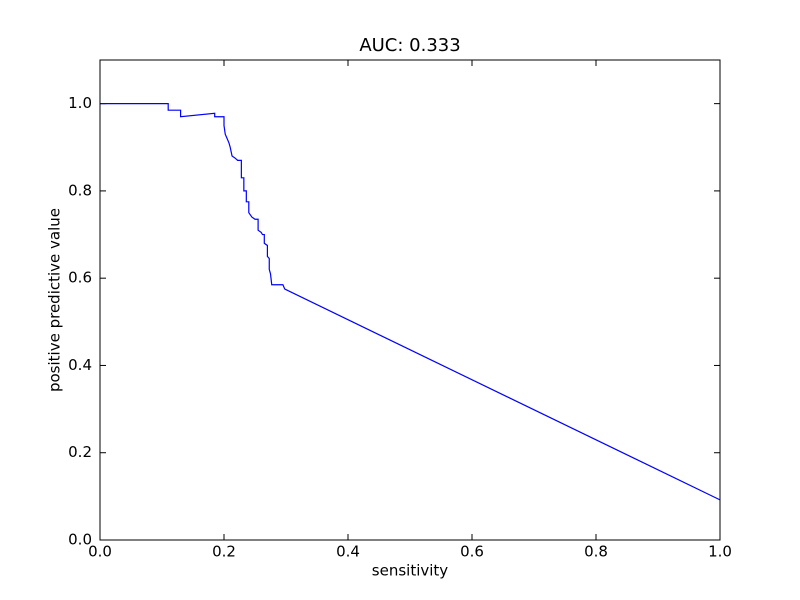 This screenshot has height=600, width=800. I want to click on x-tick-label: 0.6, so click(472, 552).